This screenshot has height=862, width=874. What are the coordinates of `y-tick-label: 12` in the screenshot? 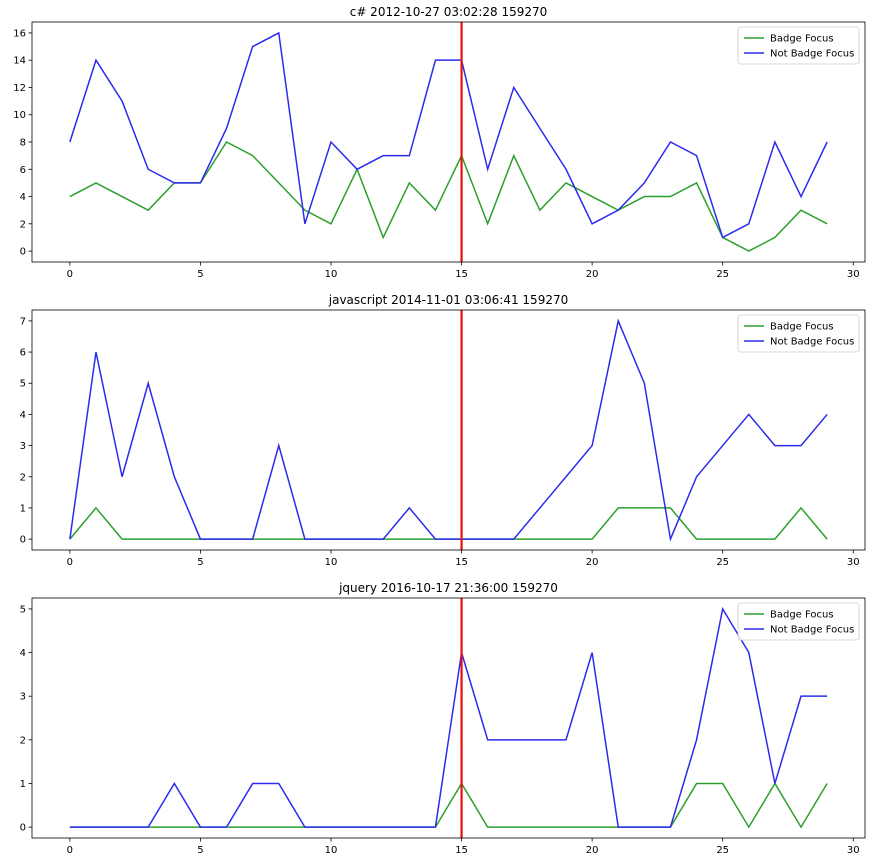 It's located at (19, 88).